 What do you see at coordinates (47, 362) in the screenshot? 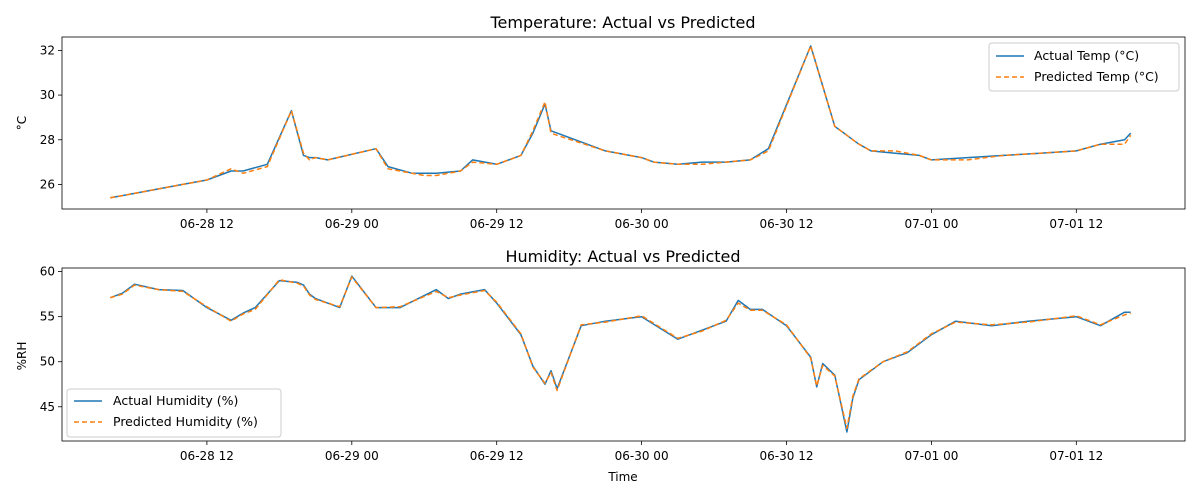
I see `humidity-ytick-label: 50` at bounding box center [47, 362].